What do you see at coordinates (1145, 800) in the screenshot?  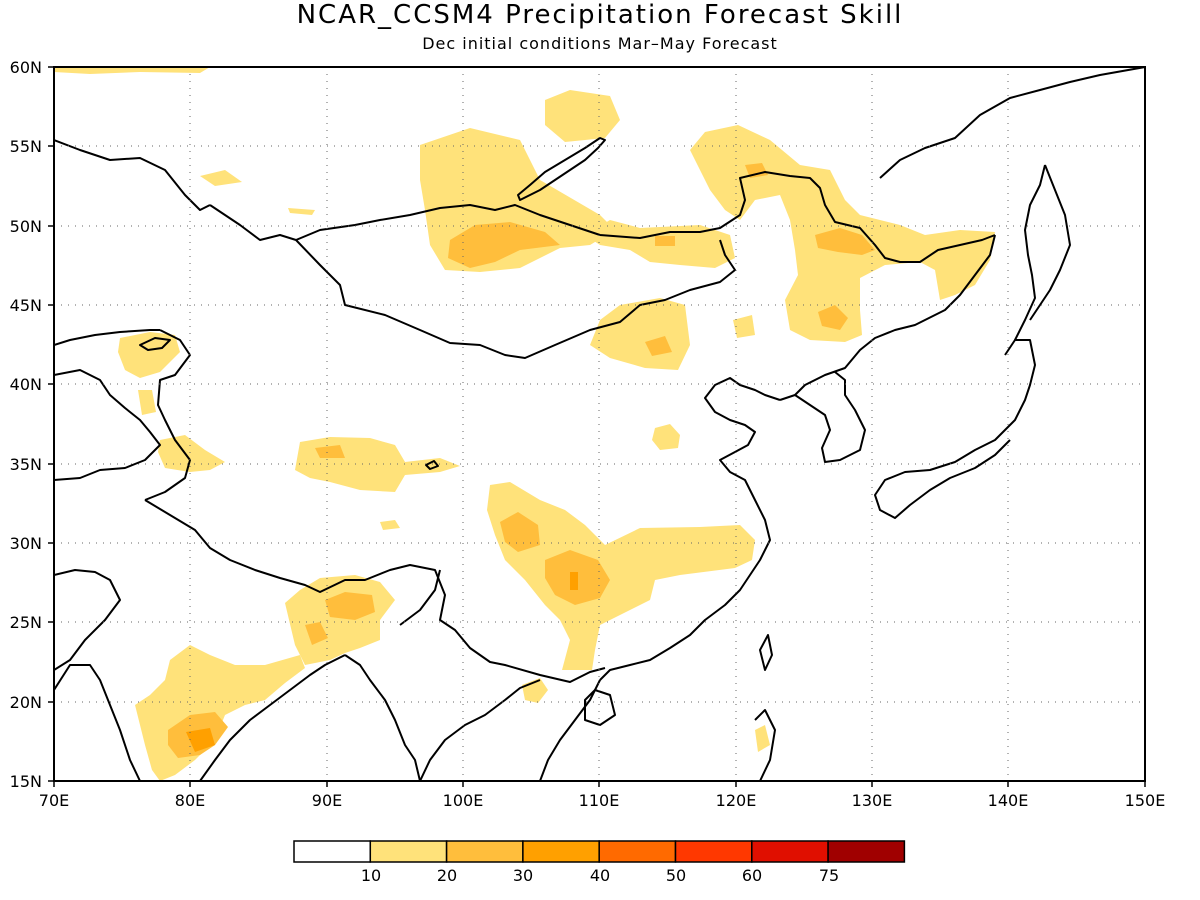 I see `lon-label: 150E` at bounding box center [1145, 800].